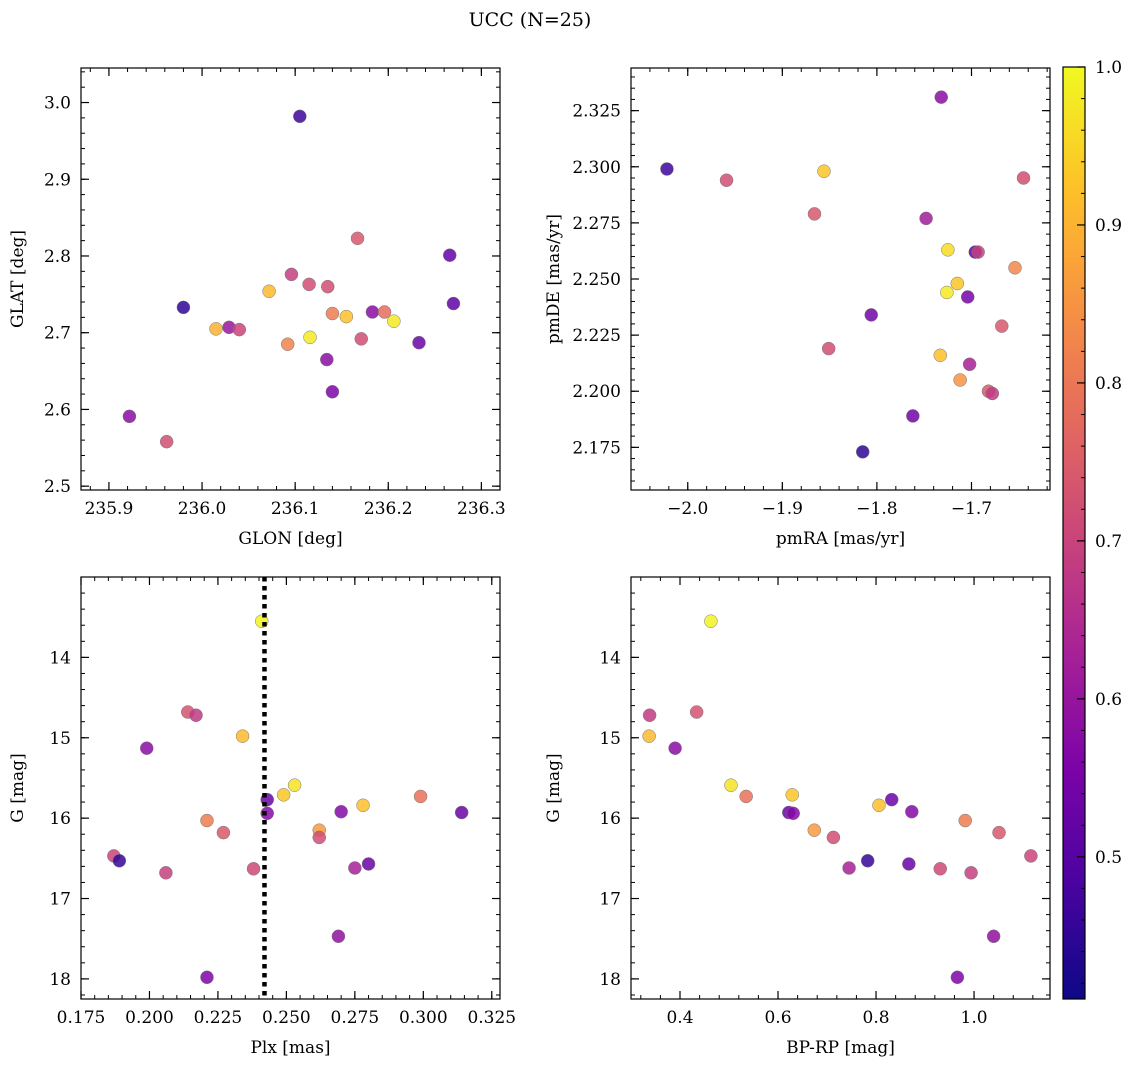 The height and width of the screenshot is (1067, 1136). I want to click on figure-title: UCC (N=25), so click(530, 20).